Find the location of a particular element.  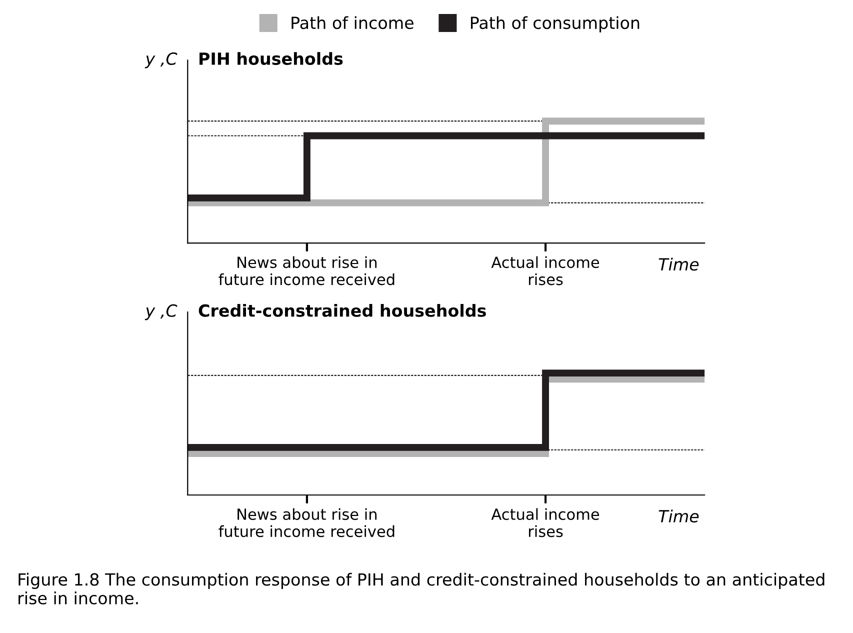

chart-title: Credit-constrained households is located at coordinates (342, 310).